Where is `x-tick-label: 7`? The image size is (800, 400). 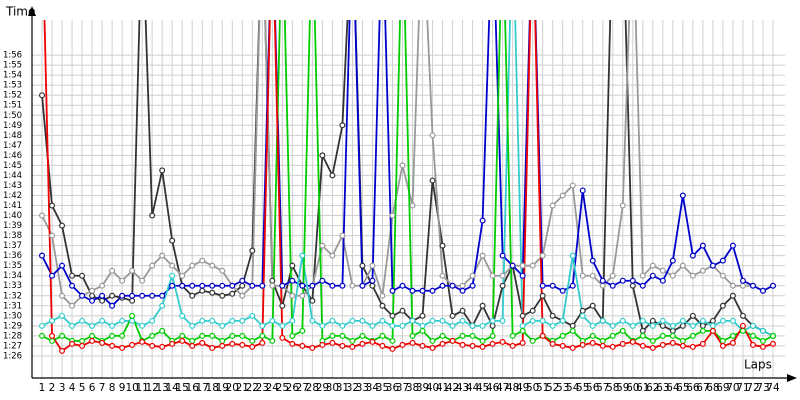
x-tick-label: 7 is located at coordinates (102, 388).